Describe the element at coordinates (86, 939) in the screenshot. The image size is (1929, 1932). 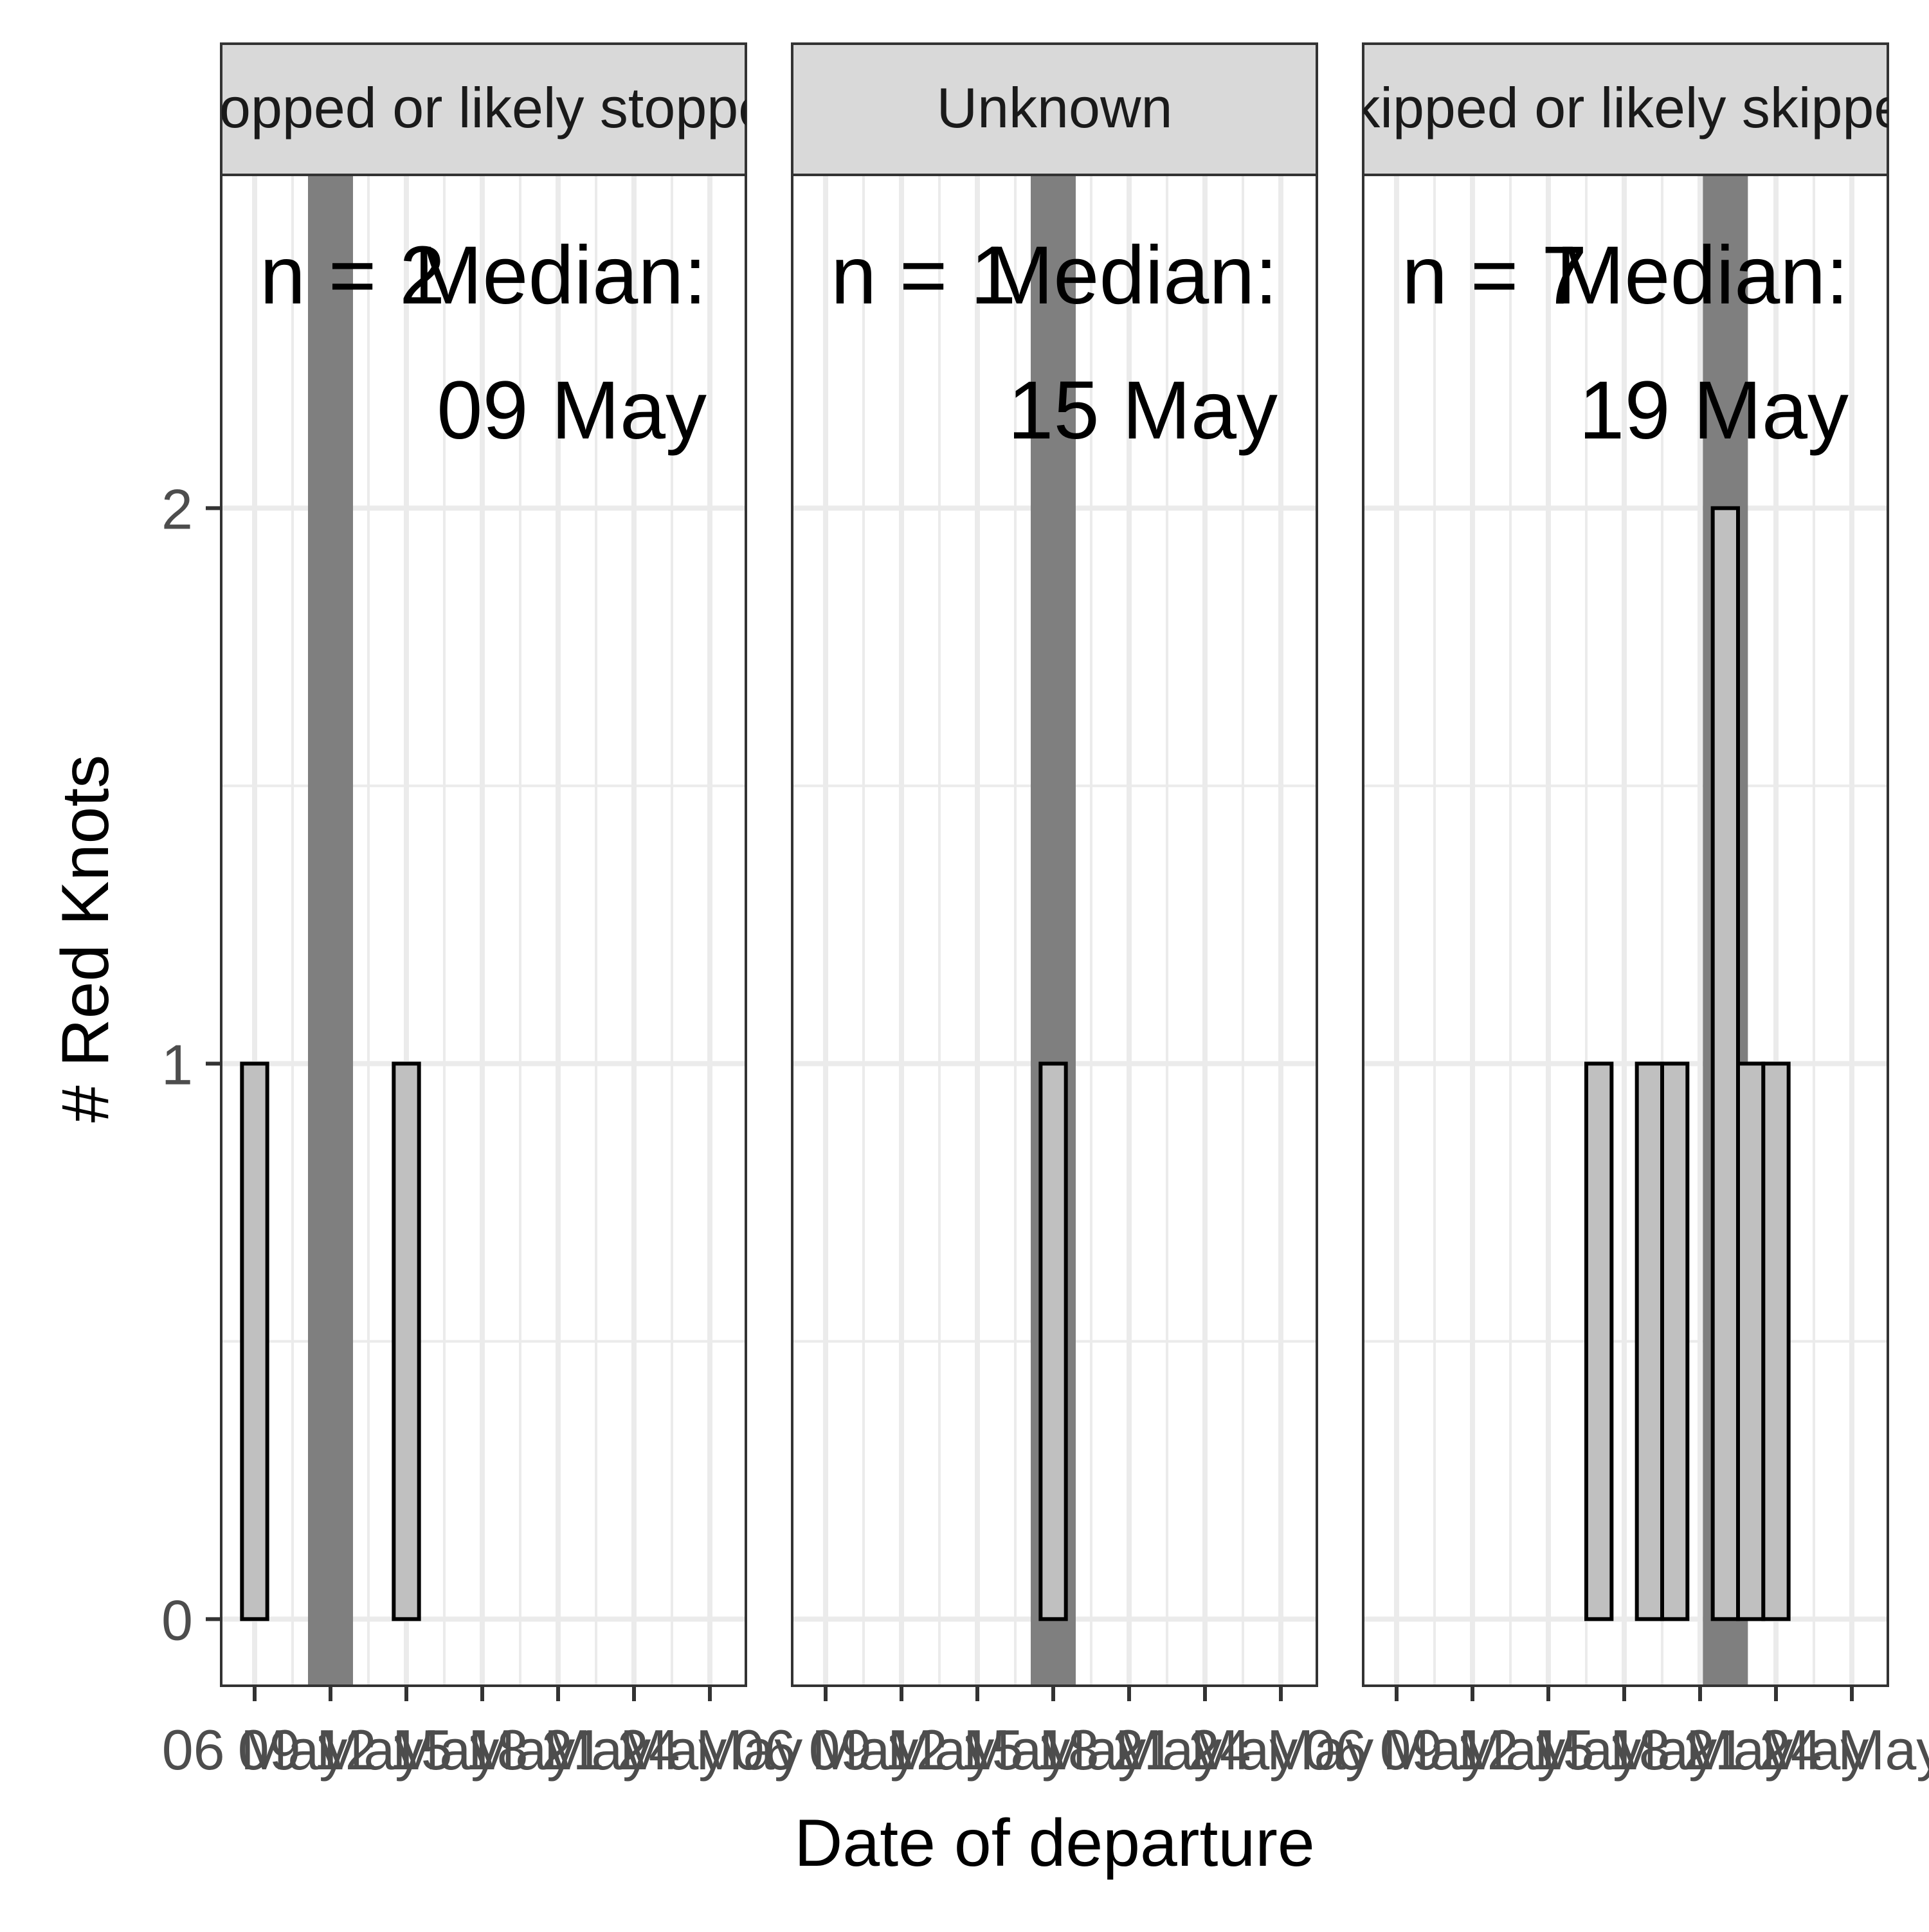
I see `y-axis-title: # Red Knots` at that location.